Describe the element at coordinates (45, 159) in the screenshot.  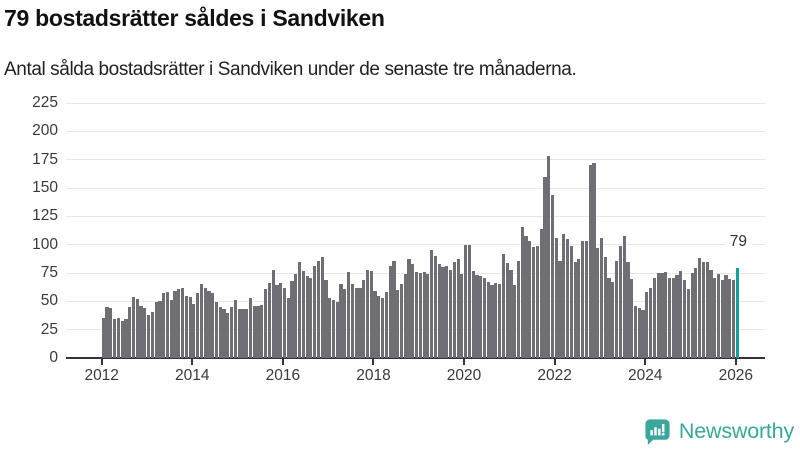
I see `y-axis-label: 175` at that location.